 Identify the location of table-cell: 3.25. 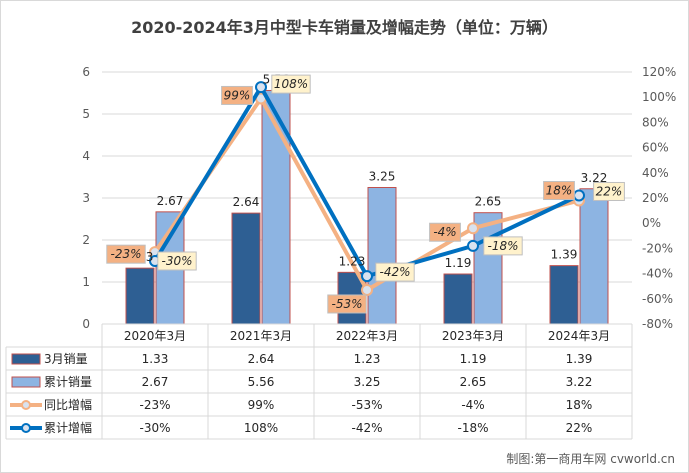
(367, 382).